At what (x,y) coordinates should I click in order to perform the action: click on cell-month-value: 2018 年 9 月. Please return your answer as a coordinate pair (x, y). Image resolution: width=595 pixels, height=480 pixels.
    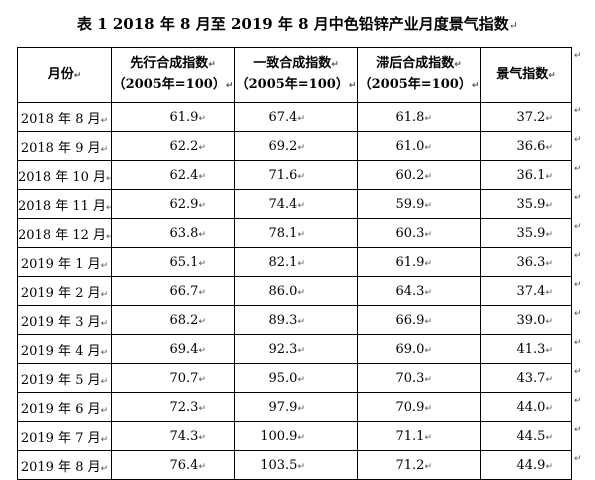
    Looking at the image, I should click on (60, 148).